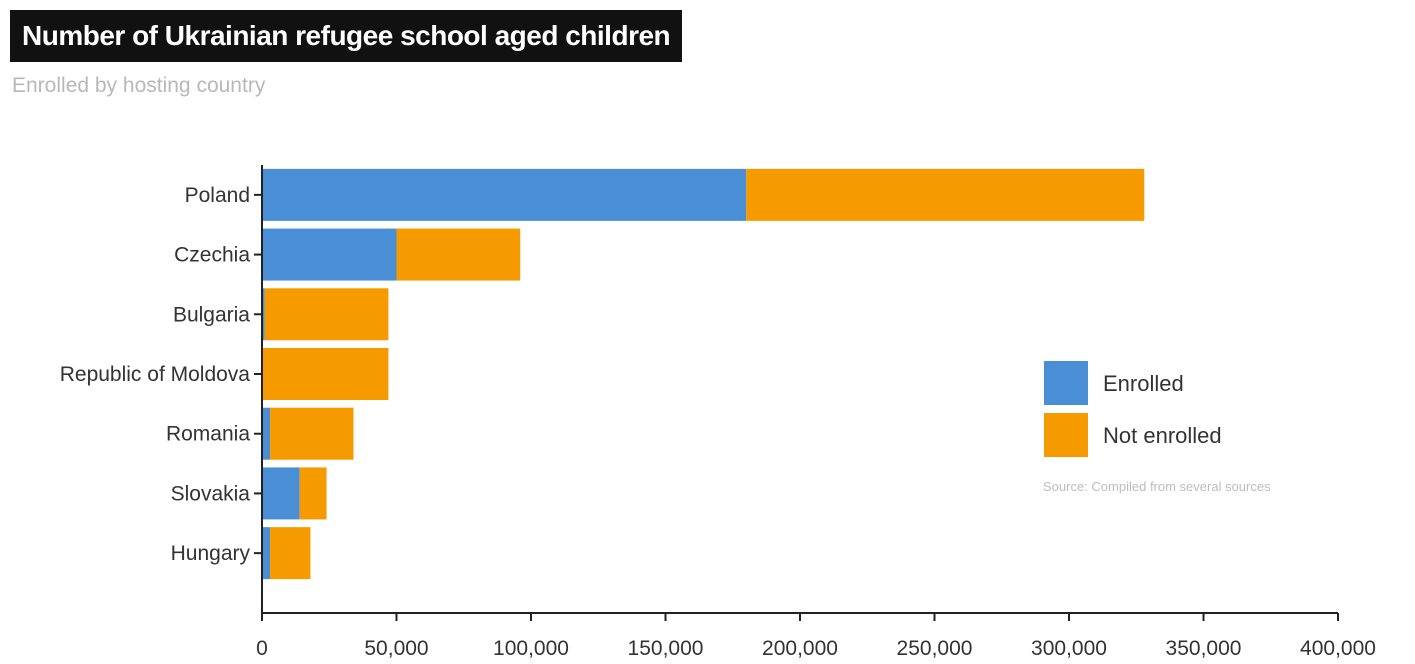 This screenshot has width=1415, height=664. What do you see at coordinates (211, 553) in the screenshot?
I see `y-tick-label: Hungary` at bounding box center [211, 553].